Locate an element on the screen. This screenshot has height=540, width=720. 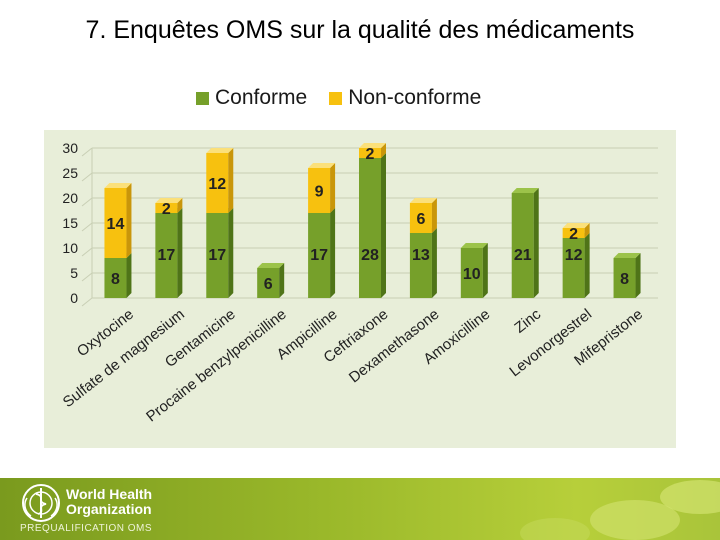
who-emblem-icon is located at coordinates (41, 503).